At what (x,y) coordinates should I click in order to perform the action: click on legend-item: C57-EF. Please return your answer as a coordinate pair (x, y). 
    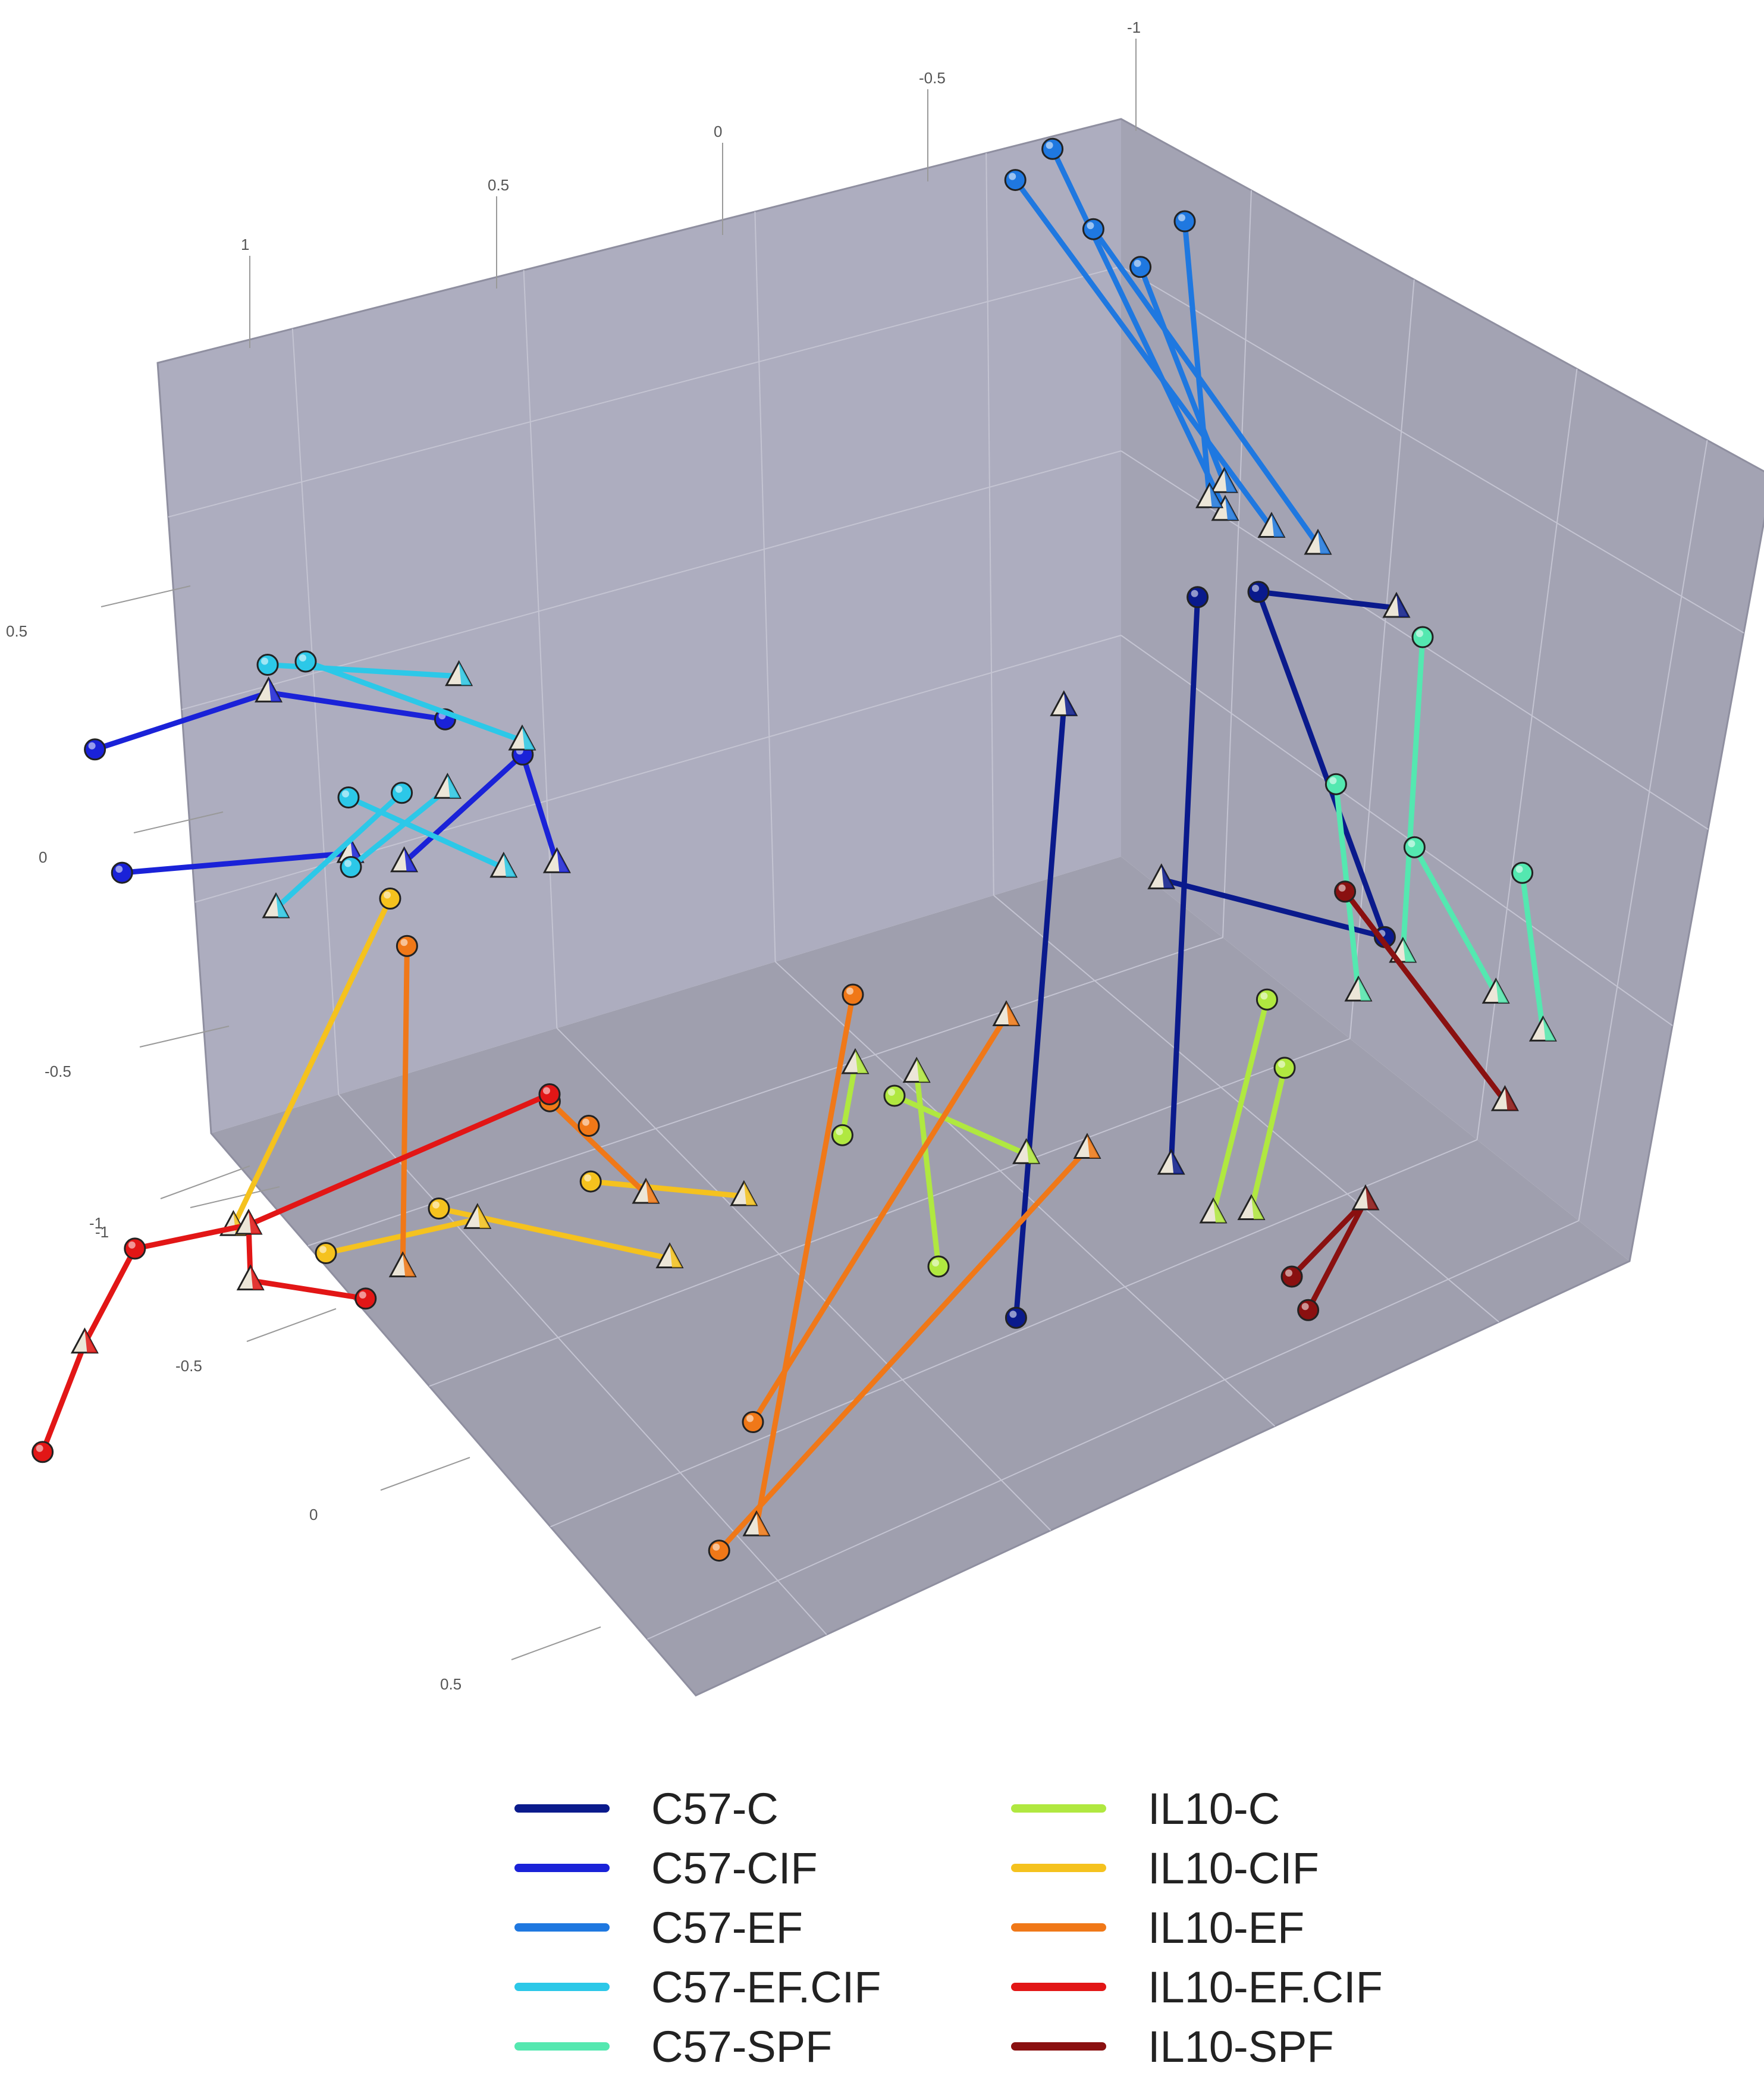
    Looking at the image, I should click on (697, 1927).